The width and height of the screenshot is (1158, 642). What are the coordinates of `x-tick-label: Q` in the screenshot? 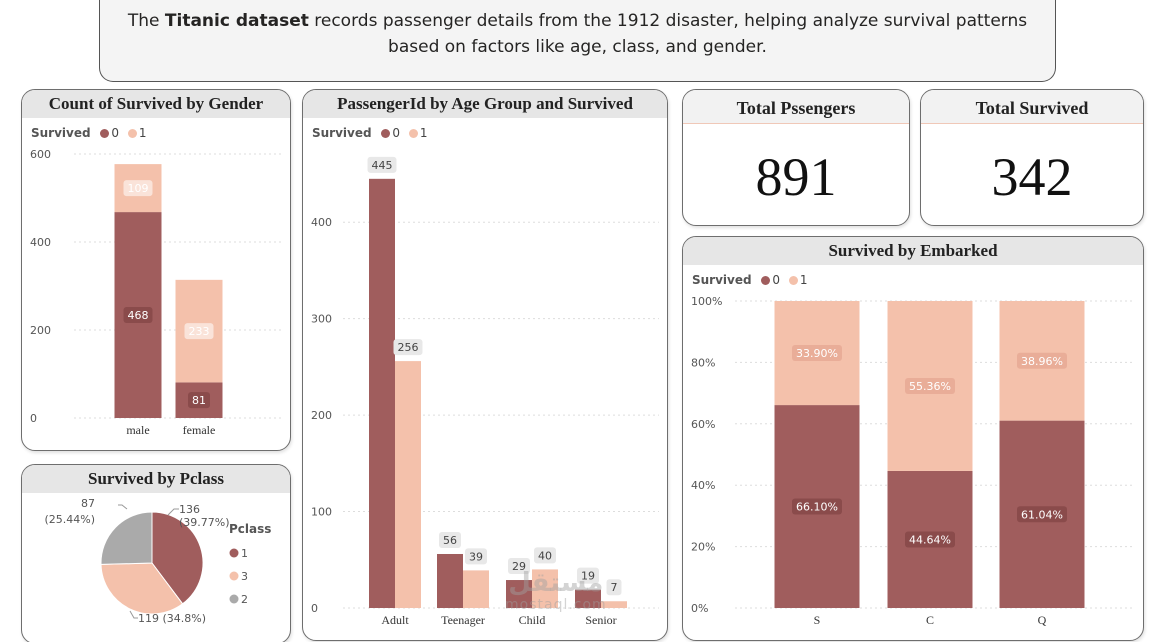 It's located at (1042, 620).